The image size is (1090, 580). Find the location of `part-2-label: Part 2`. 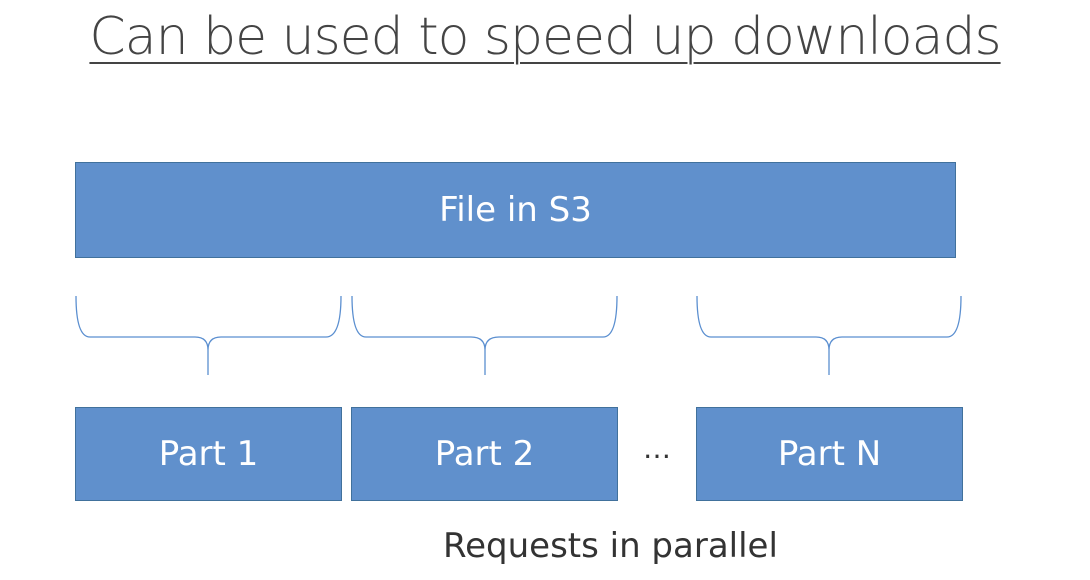

part-2-label: Part 2 is located at coordinates (484, 454).